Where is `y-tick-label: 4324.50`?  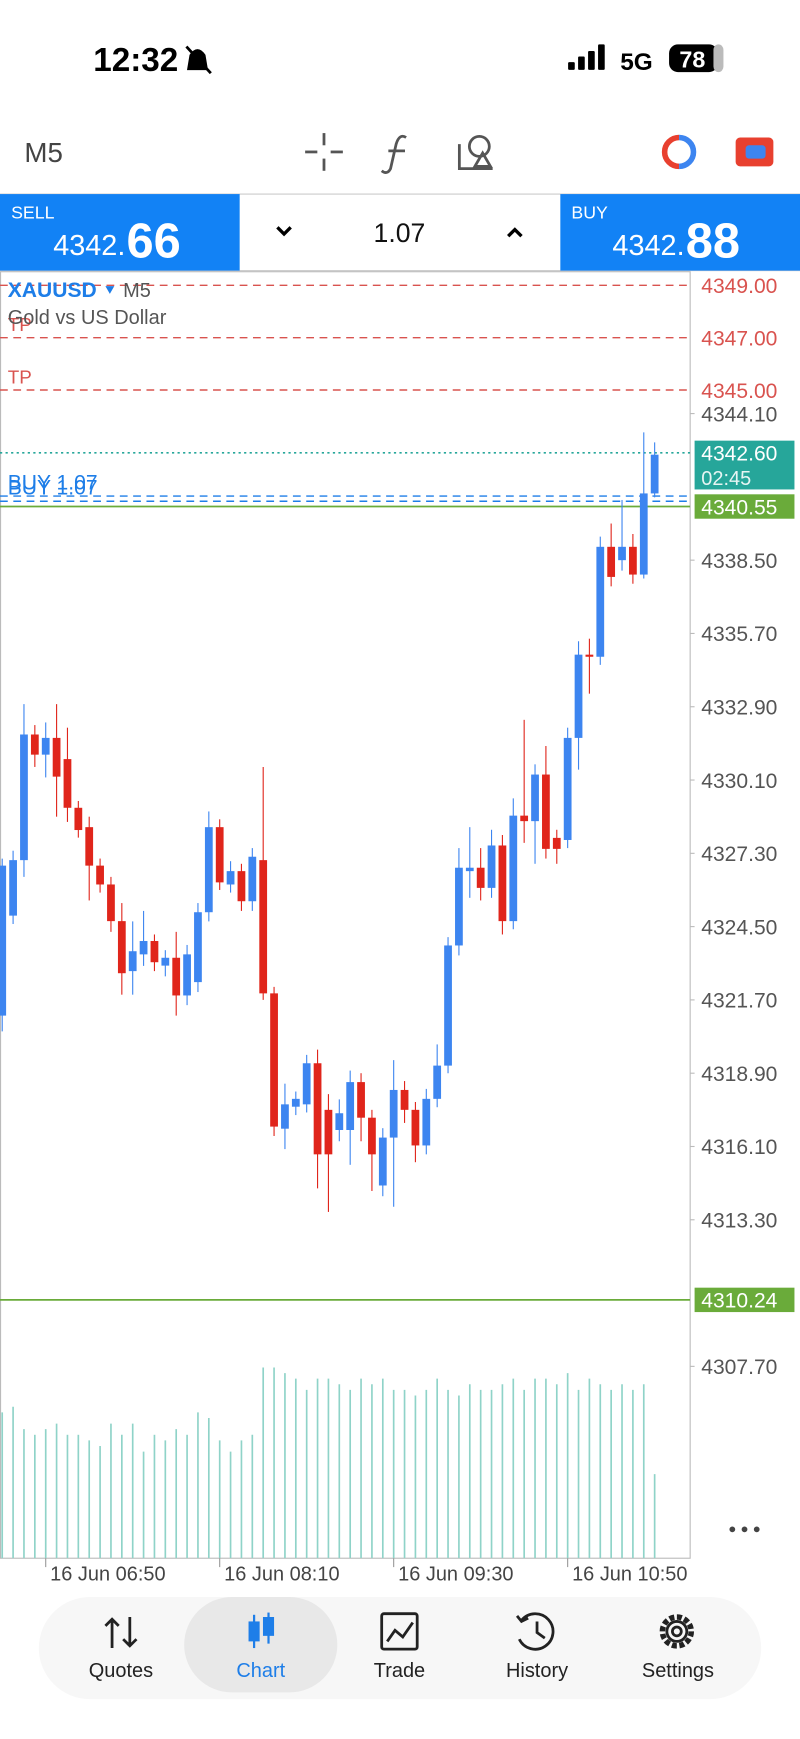 y-tick-label: 4324.50 is located at coordinates (739, 927).